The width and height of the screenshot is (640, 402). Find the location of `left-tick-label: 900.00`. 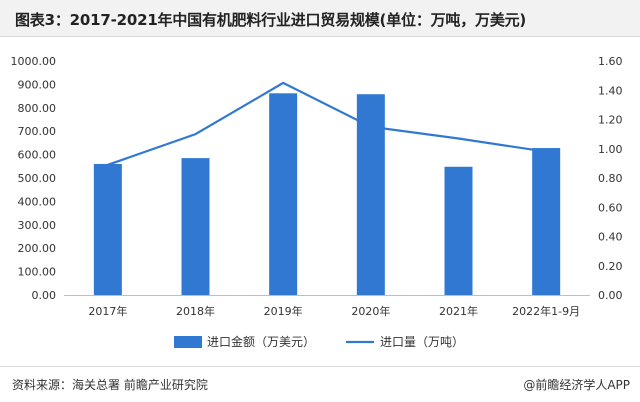

left-tick-label: 900.00 is located at coordinates (37, 84).